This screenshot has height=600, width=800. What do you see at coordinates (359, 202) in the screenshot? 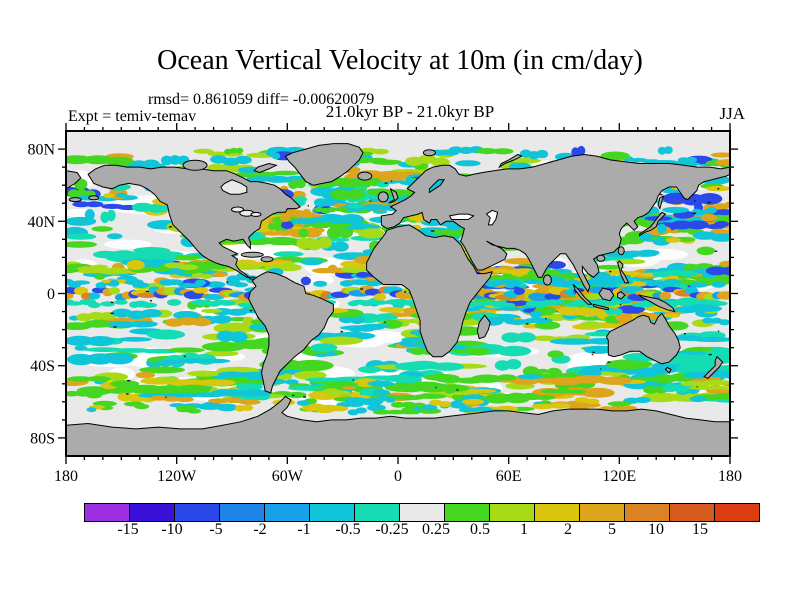
I see `inland-seas` at bounding box center [359, 202].